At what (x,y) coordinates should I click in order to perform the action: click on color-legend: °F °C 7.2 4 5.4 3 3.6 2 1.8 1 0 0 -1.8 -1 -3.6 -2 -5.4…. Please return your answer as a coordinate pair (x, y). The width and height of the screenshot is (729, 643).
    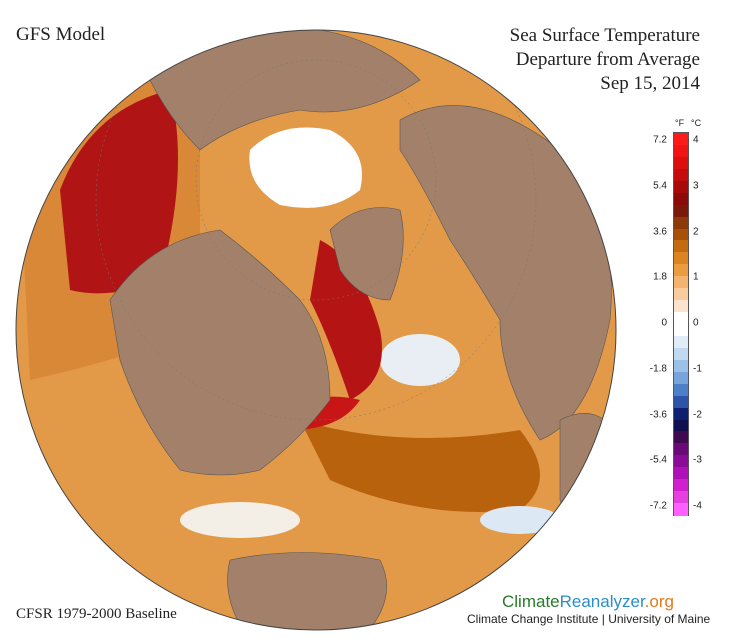
    Looking at the image, I should click on (683, 318).